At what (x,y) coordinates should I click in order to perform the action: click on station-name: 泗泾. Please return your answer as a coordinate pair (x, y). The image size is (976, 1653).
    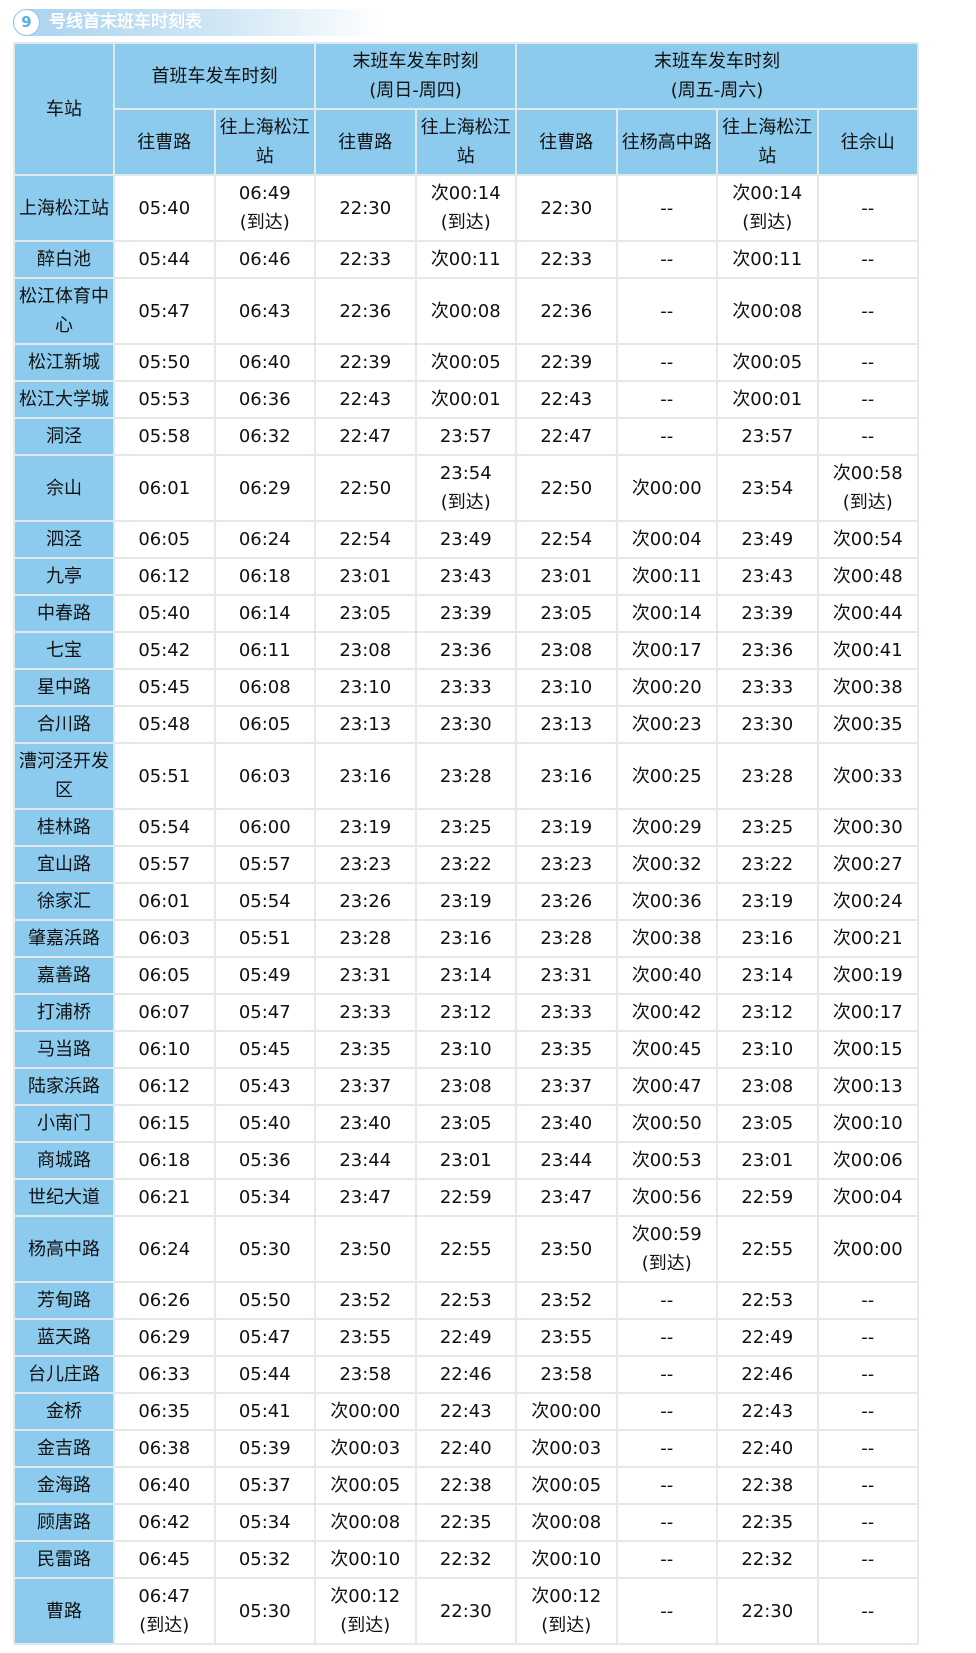
    Looking at the image, I should click on (64, 539).